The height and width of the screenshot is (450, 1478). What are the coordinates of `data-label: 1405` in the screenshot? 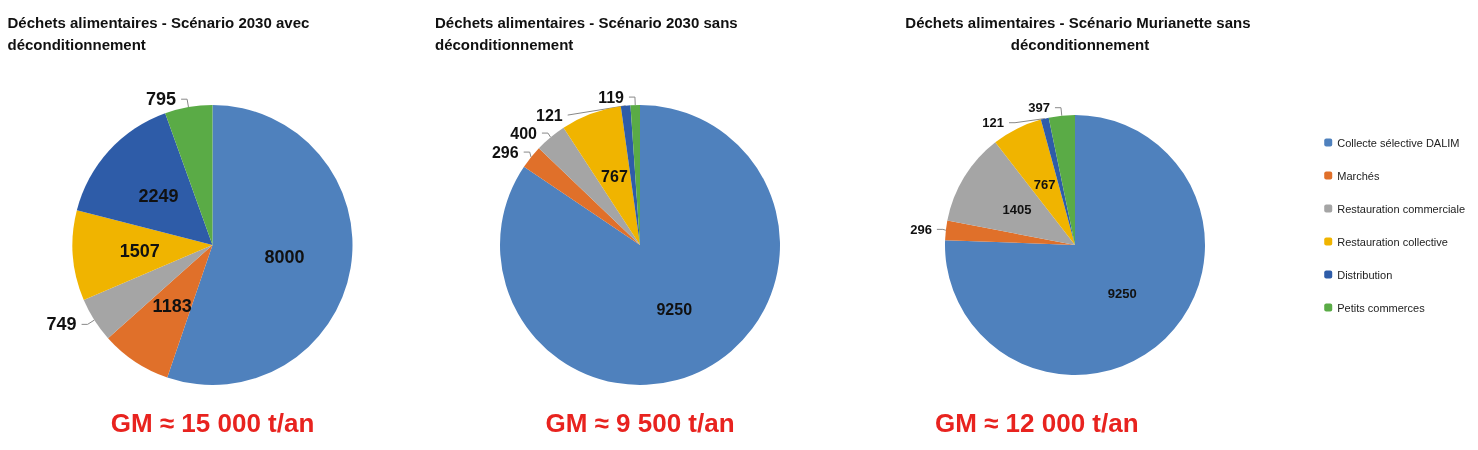 It's located at (1017, 209).